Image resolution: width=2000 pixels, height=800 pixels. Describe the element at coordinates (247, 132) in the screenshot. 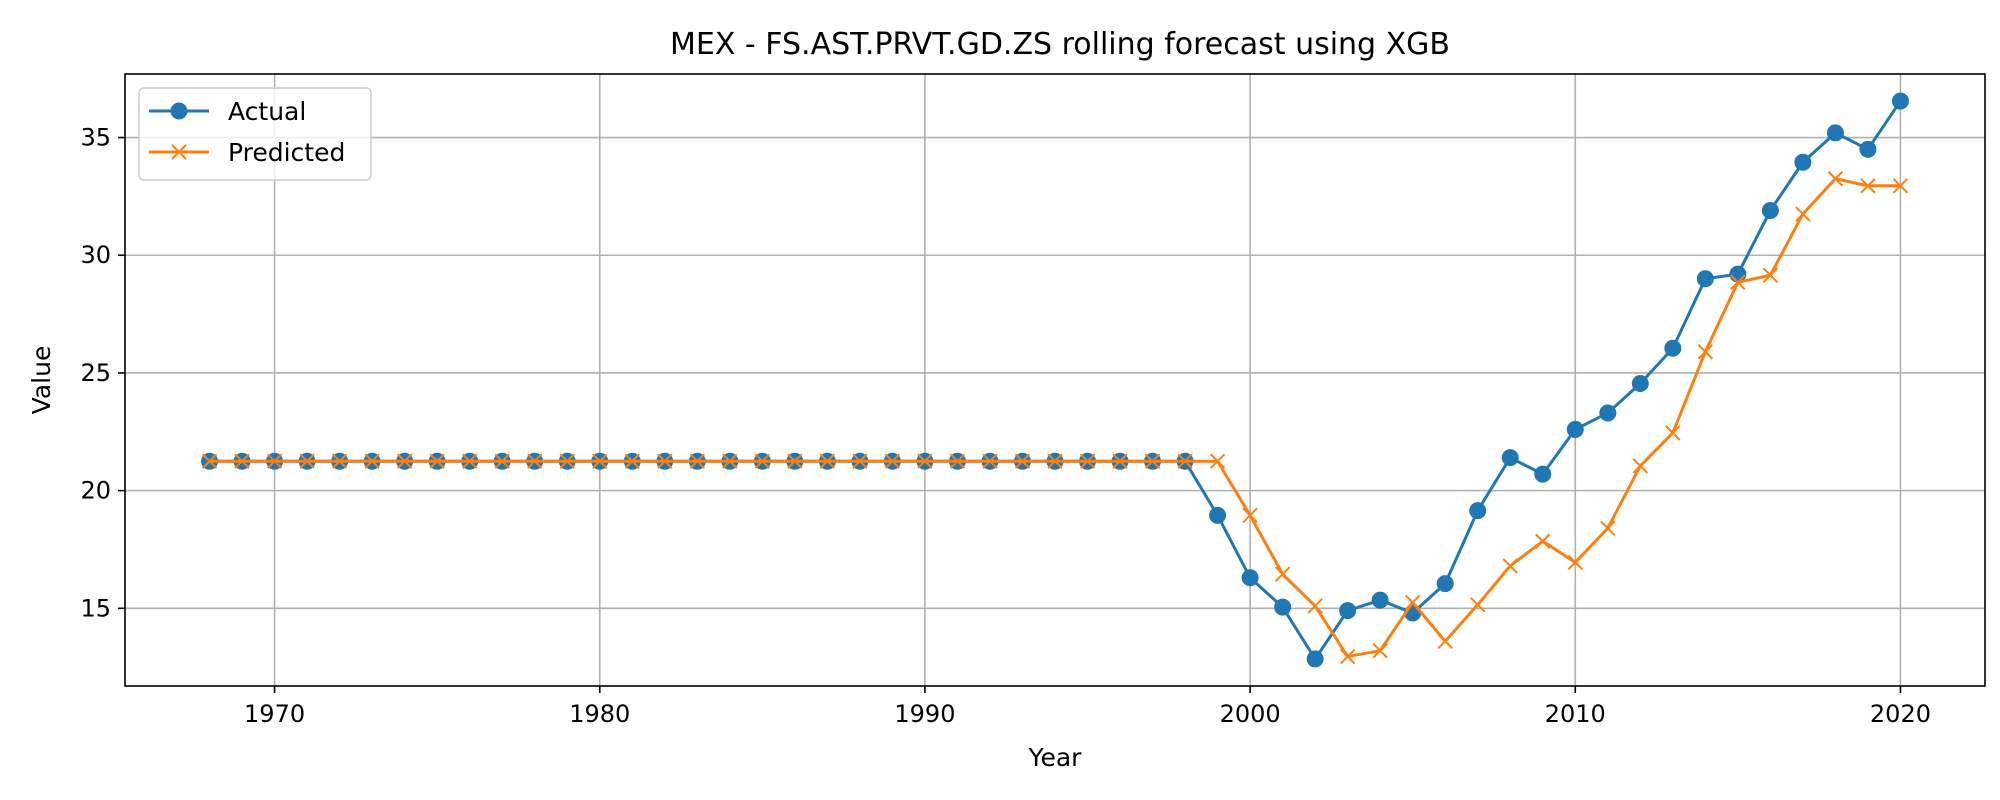

I see `legend-items: Actual Predicted` at that location.